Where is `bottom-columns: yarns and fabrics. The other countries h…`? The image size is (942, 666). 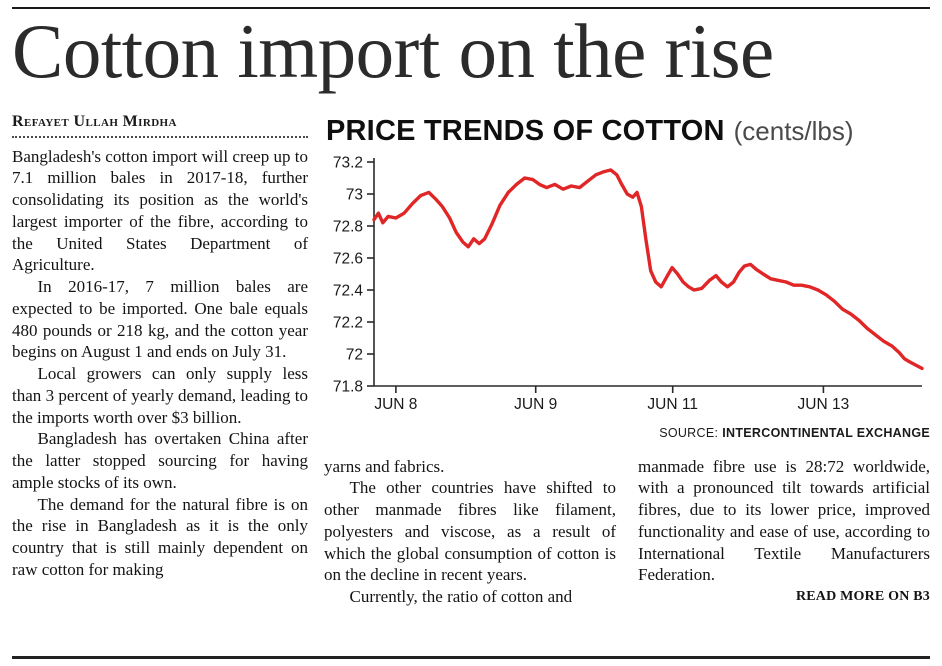
bottom-columns: yarns and fabrics. The other countries h… is located at coordinates (627, 532).